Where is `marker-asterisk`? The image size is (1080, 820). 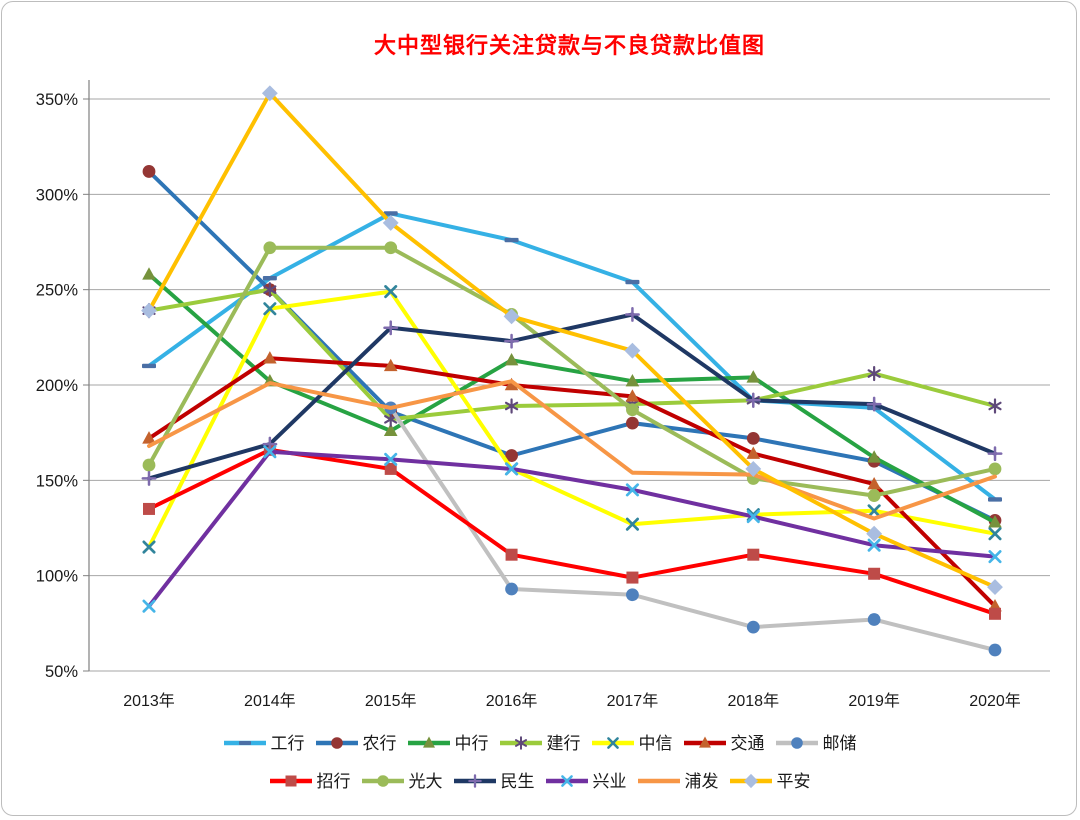
marker-asterisk is located at coordinates (391, 419).